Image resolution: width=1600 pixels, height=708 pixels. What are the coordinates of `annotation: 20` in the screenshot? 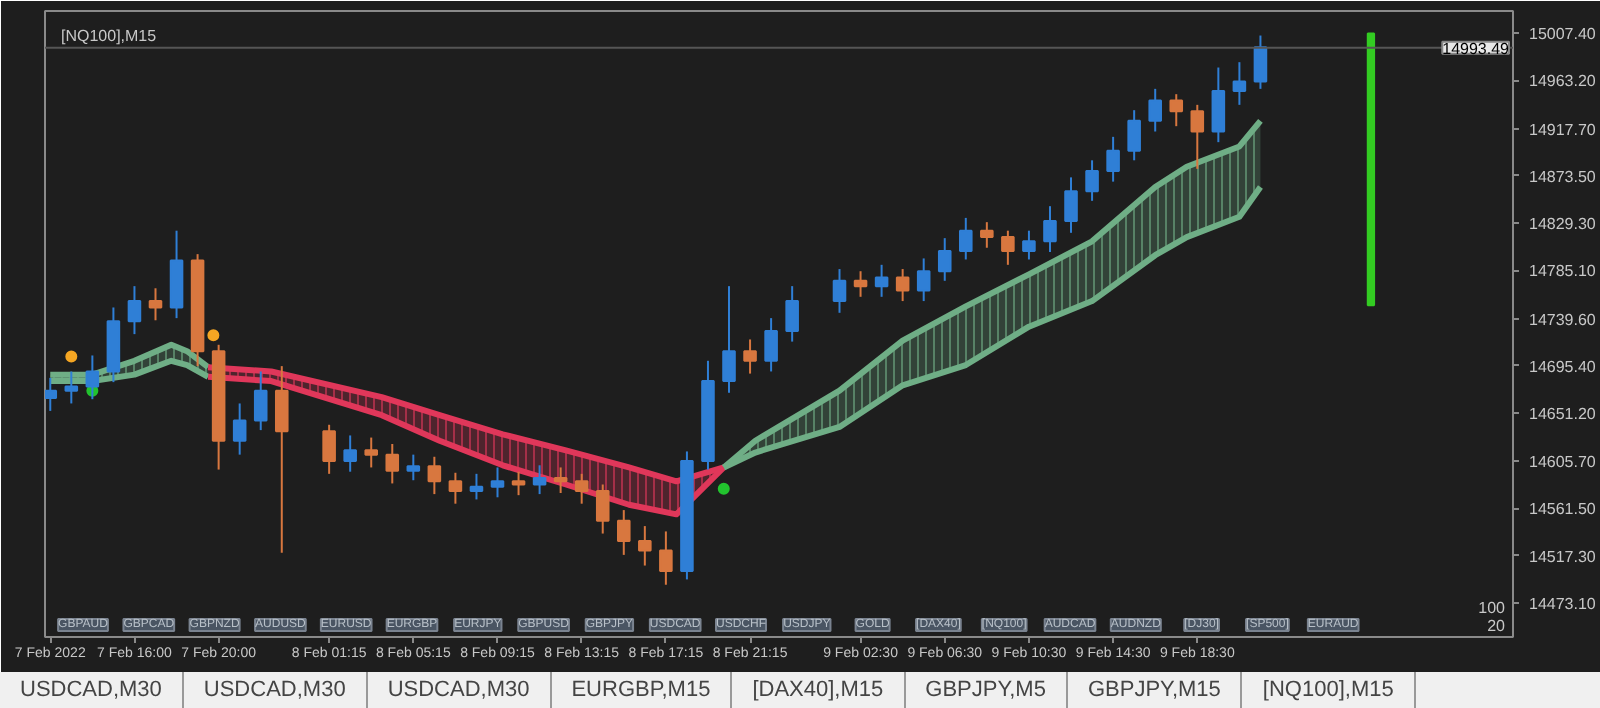 It's located at (1497, 626).